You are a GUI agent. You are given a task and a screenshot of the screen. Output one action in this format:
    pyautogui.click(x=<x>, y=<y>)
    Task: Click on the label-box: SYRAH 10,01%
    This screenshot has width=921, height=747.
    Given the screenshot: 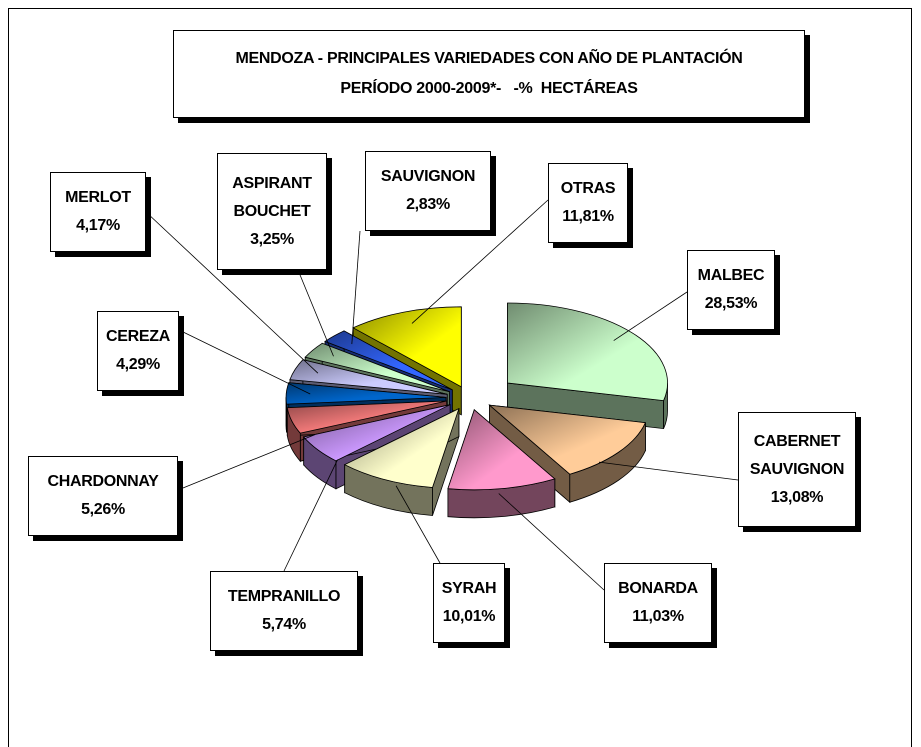 What is the action you would take?
    pyautogui.click(x=469, y=603)
    